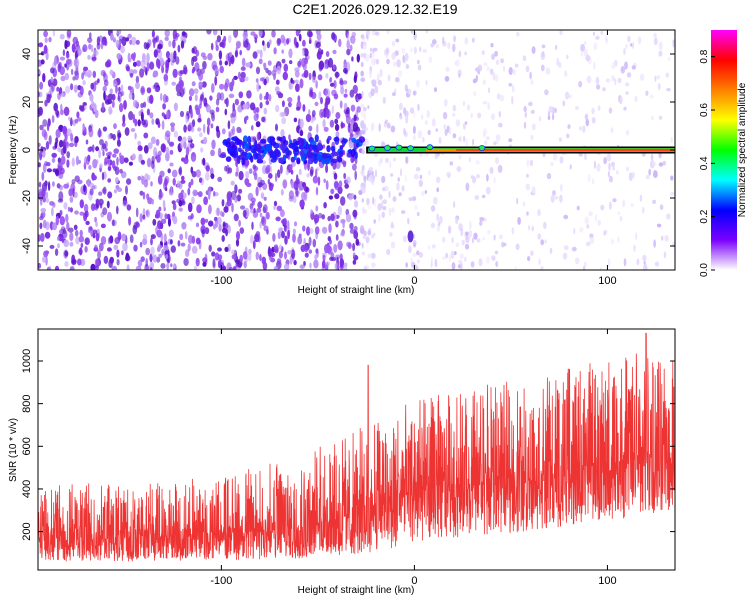 The width and height of the screenshot is (750, 600). I want to click on colorbar-tick-label: 0.8, so click(704, 56).